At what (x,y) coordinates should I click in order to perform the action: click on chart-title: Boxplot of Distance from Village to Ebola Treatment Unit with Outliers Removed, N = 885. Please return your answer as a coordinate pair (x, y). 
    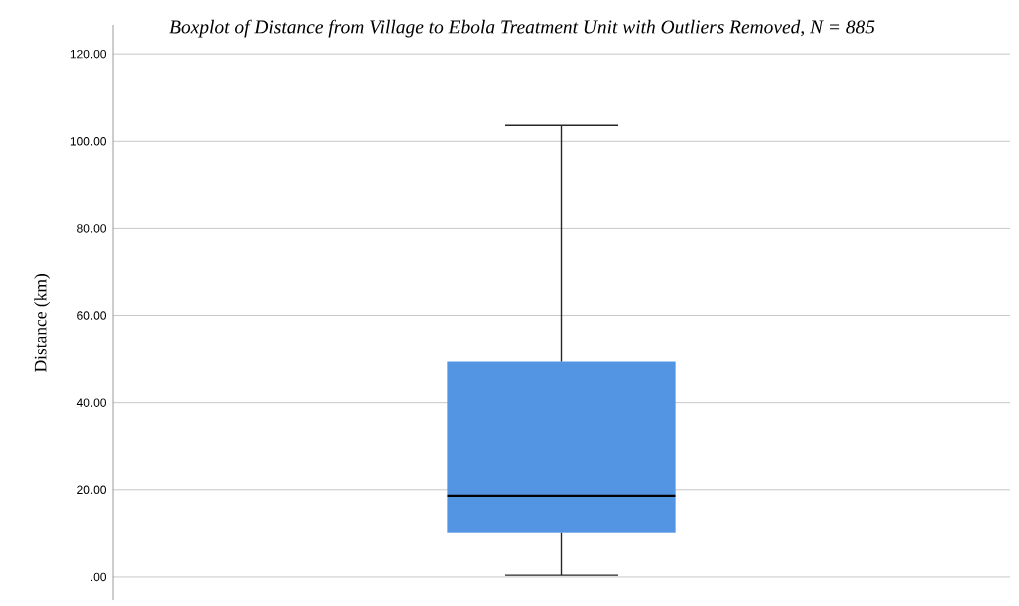
    Looking at the image, I should click on (522, 28).